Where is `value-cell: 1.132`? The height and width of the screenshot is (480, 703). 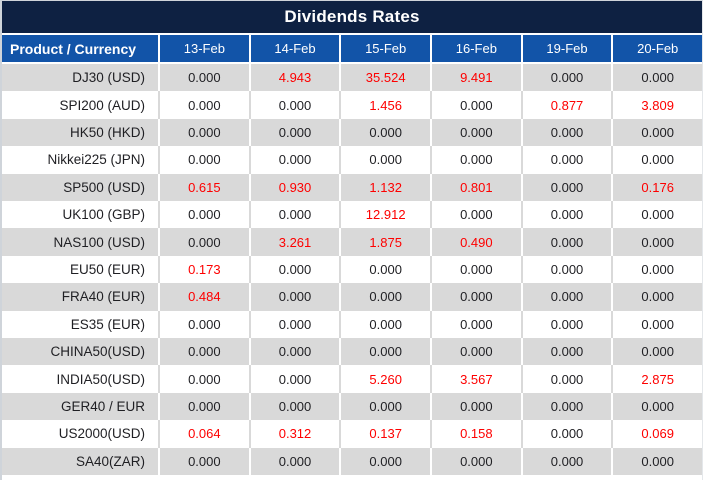
value-cell: 1.132 is located at coordinates (387, 187).